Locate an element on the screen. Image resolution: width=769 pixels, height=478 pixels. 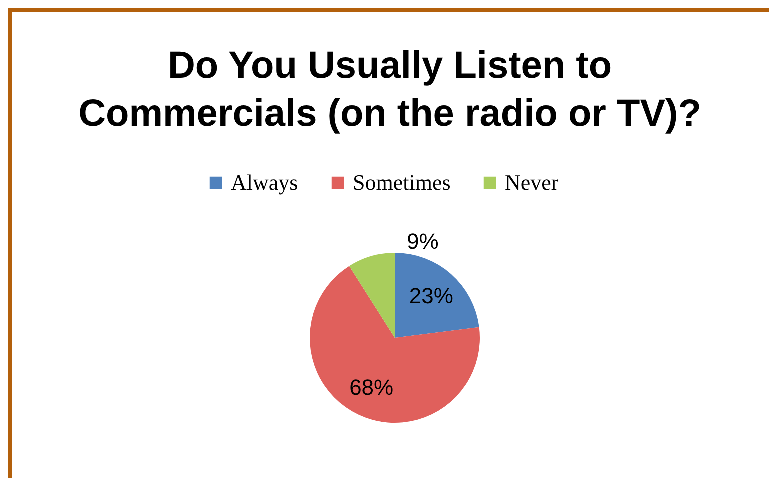
data-label: 68% is located at coordinates (372, 387).